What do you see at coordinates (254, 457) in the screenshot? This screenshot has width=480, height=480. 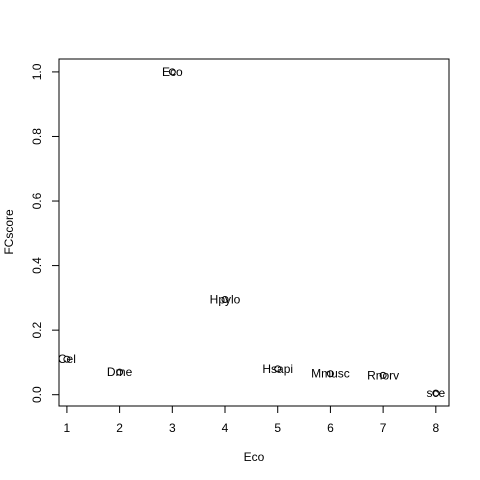 I see `x-axis-title: Eco` at bounding box center [254, 457].